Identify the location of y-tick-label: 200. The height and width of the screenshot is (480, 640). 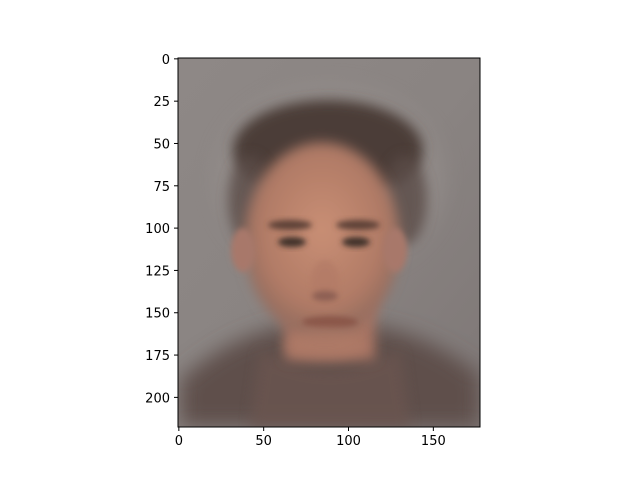
(157, 398).